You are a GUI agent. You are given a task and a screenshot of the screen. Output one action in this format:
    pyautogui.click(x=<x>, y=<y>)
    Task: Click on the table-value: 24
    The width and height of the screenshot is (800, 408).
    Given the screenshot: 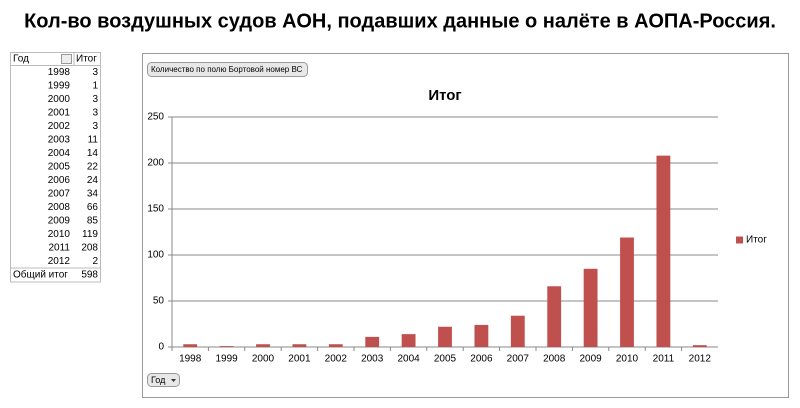 What is the action you would take?
    pyautogui.click(x=93, y=180)
    